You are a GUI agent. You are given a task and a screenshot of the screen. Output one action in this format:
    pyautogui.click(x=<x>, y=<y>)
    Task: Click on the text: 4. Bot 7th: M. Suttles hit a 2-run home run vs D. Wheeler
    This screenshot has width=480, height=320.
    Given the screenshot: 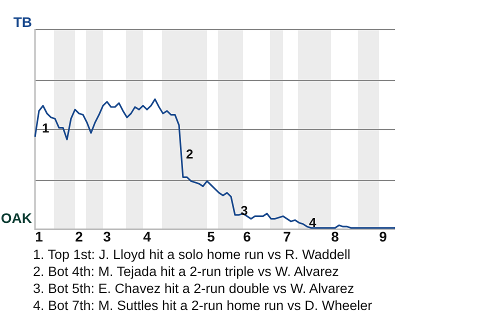 What is the action you would take?
    pyautogui.click(x=203, y=305)
    